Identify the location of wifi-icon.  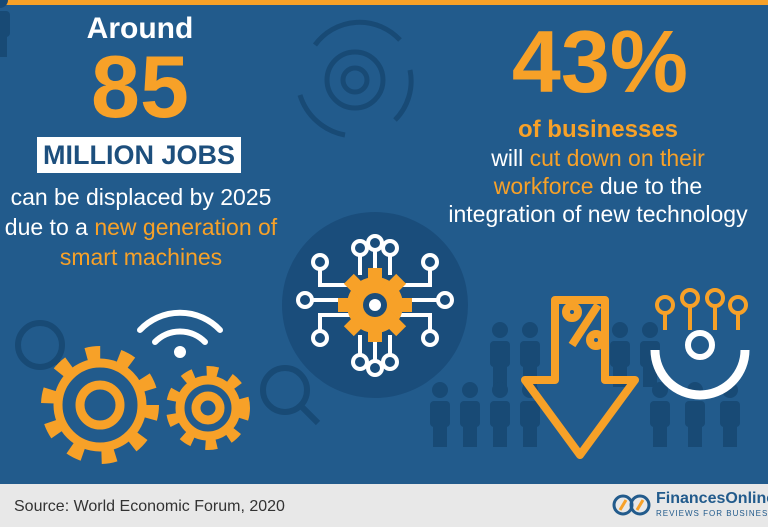
(180, 333).